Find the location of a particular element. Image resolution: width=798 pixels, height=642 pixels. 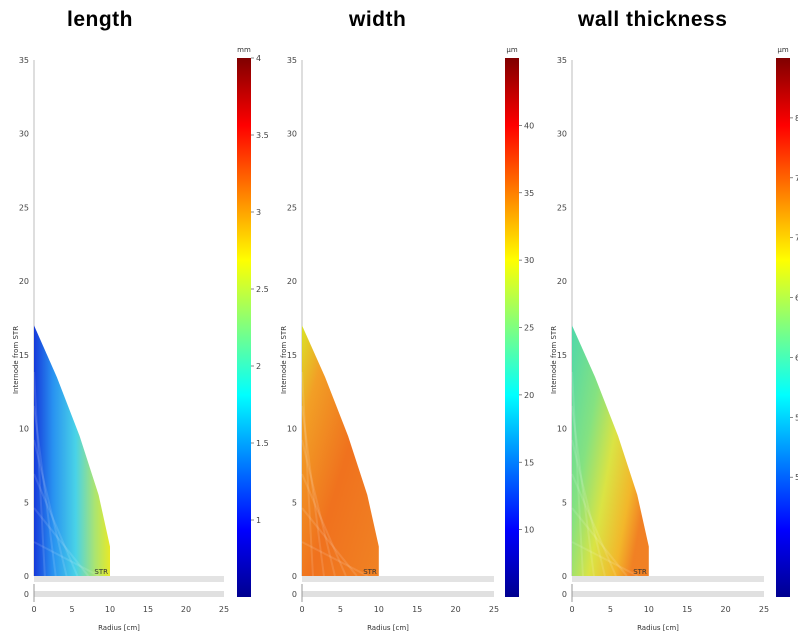

panel-title-width: width is located at coordinates (378, 19).